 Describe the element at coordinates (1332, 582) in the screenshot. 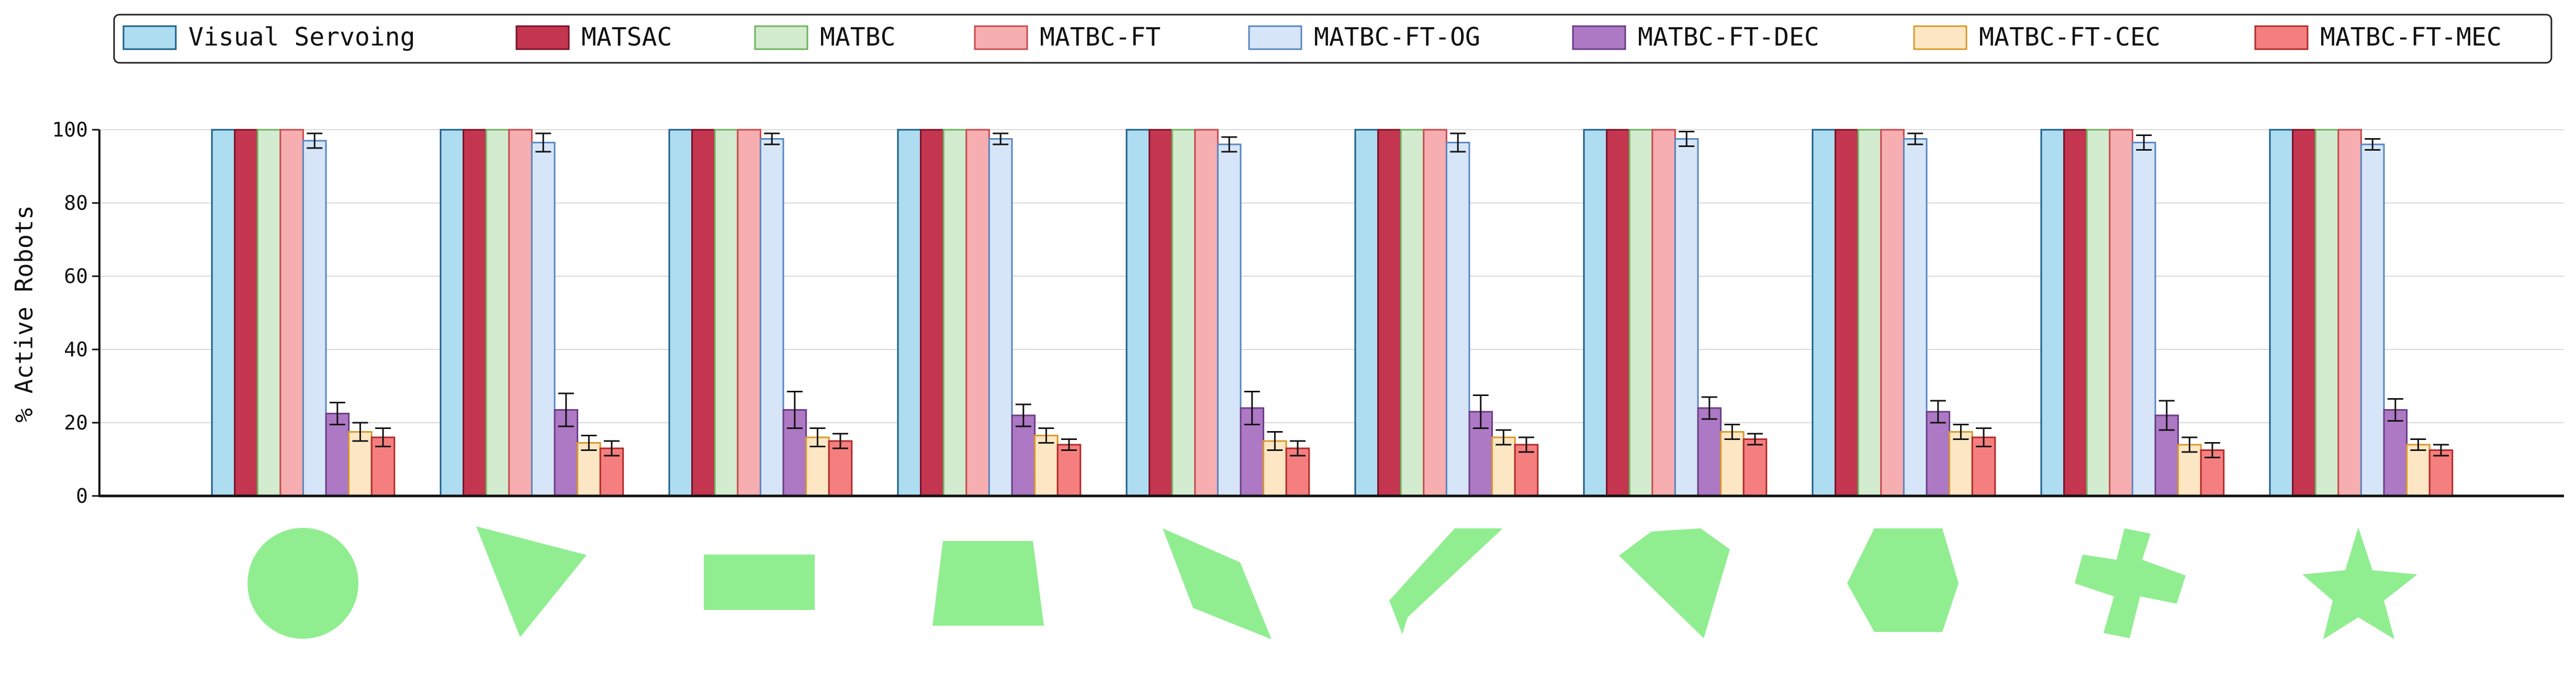

I see `shape-icons` at that location.